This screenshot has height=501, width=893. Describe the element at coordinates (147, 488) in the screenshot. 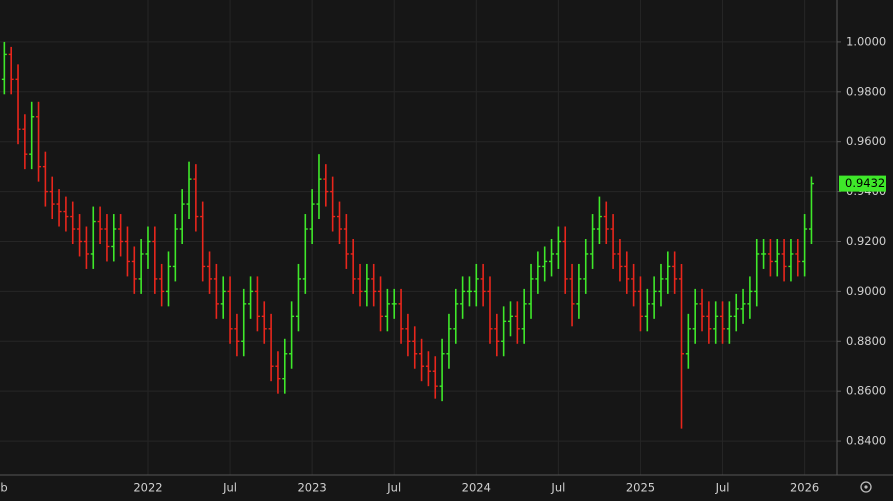

I see `x-tick-label: 2022` at that location.